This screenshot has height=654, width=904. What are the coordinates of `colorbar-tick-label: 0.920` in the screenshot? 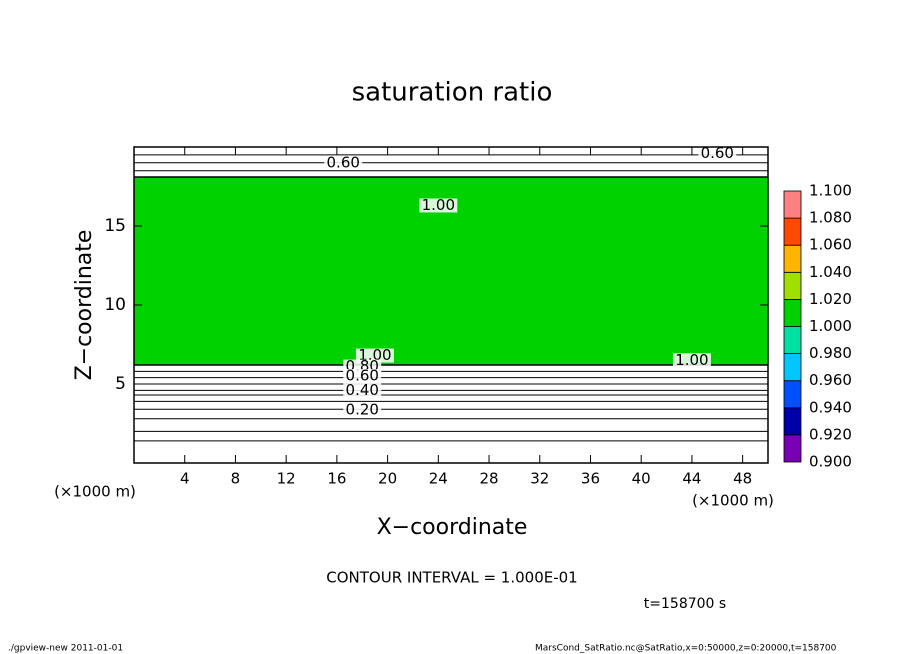 It's located at (830, 434).